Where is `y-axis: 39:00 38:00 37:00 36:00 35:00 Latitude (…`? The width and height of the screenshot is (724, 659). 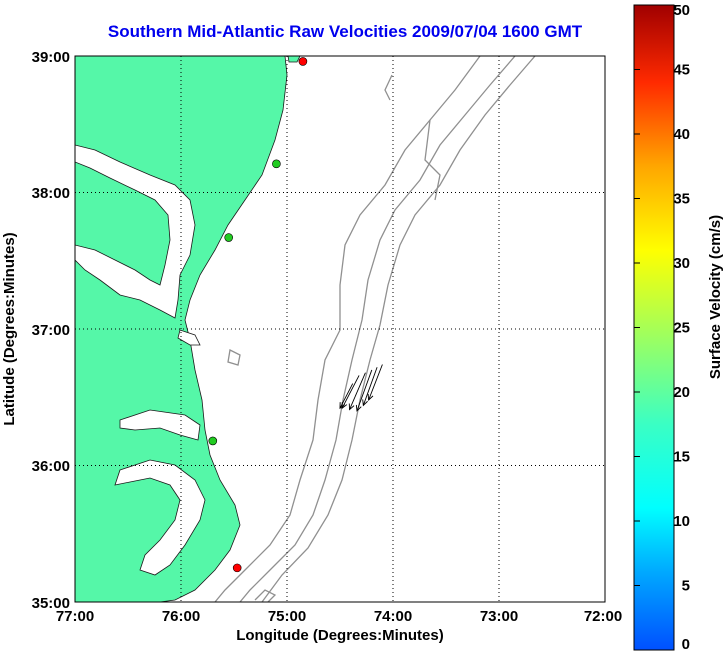
y-axis: 39:00 38:00 37:00 36:00 35:00 Latitude (… is located at coordinates (35, 330).